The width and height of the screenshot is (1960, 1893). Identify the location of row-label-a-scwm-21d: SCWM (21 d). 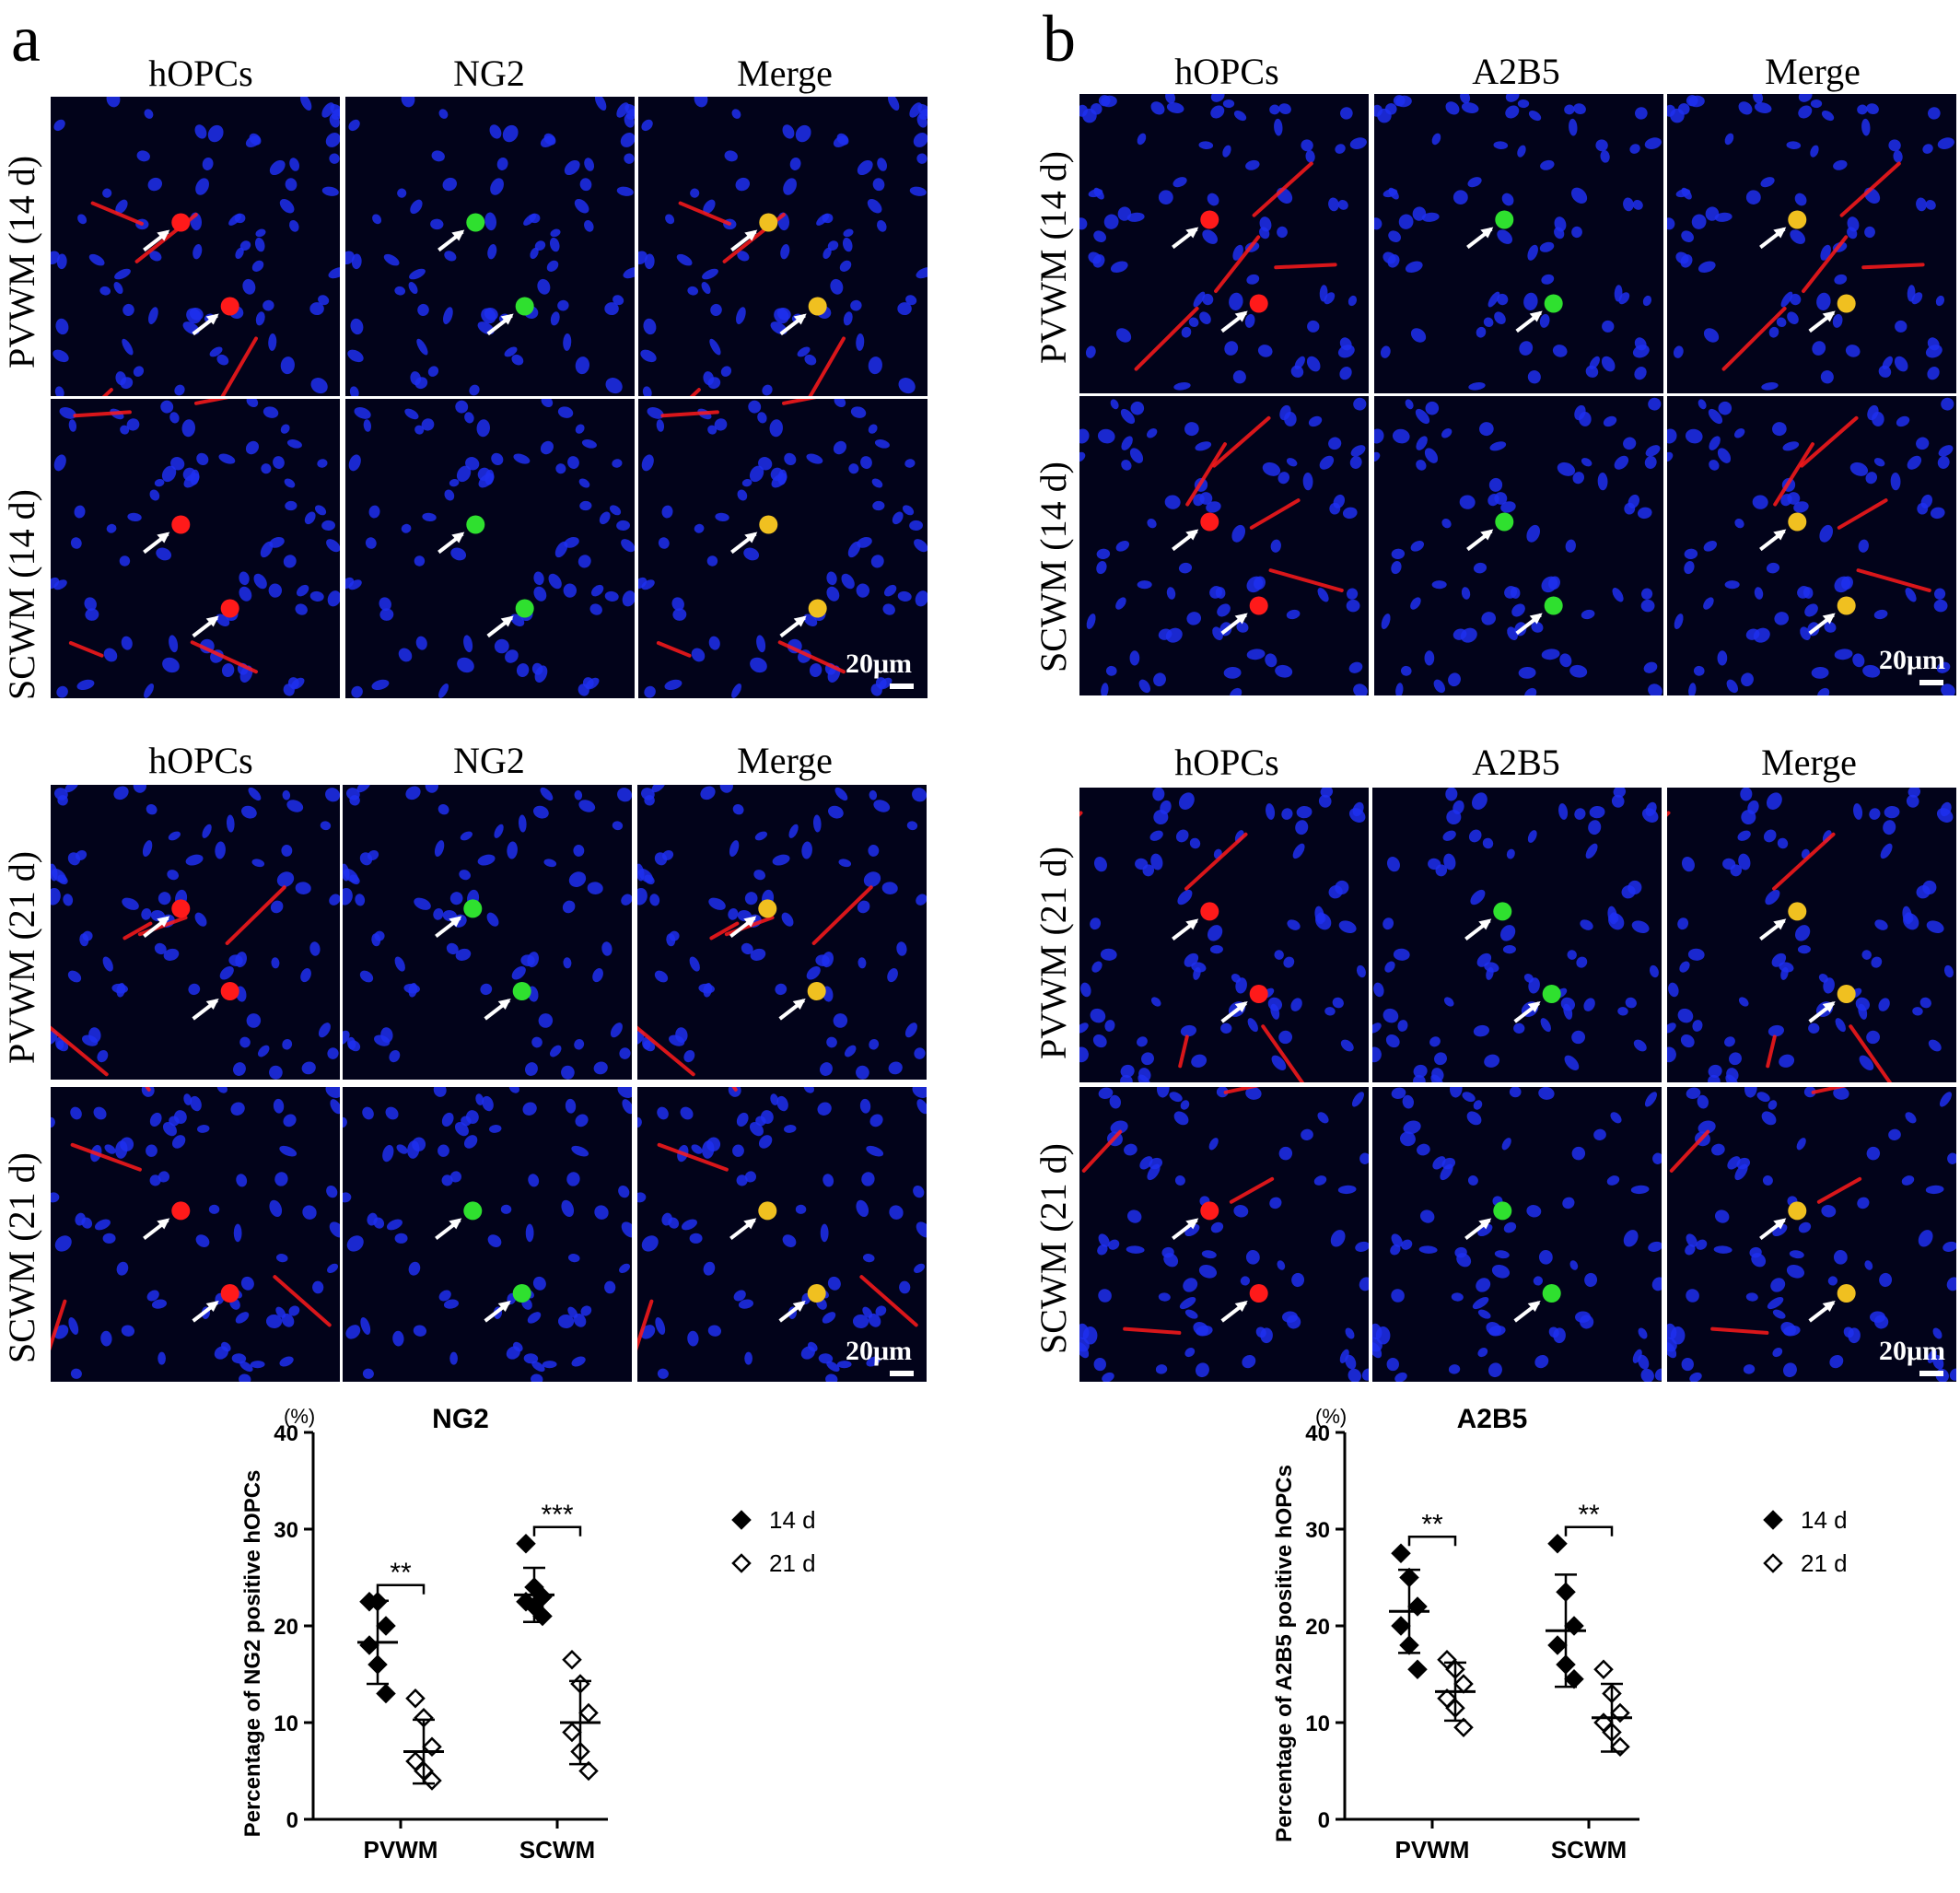
(21, 1258).